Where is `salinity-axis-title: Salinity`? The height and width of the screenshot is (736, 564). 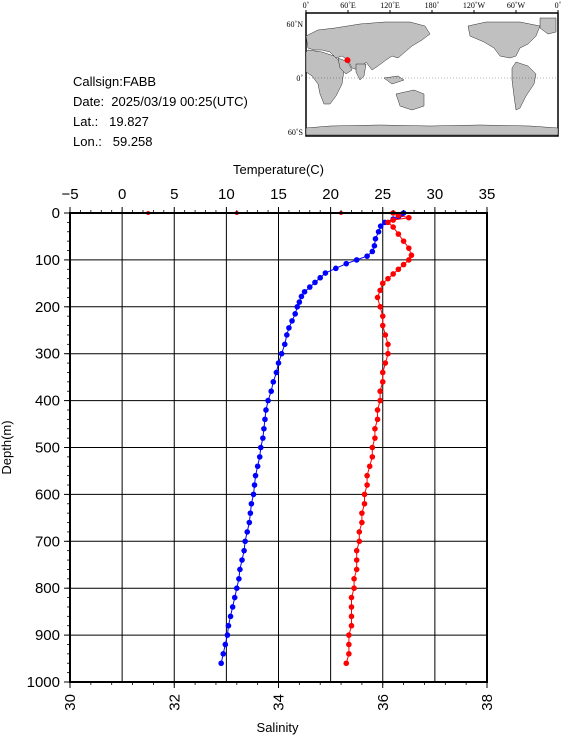 salinity-axis-title: Salinity is located at coordinates (278, 727).